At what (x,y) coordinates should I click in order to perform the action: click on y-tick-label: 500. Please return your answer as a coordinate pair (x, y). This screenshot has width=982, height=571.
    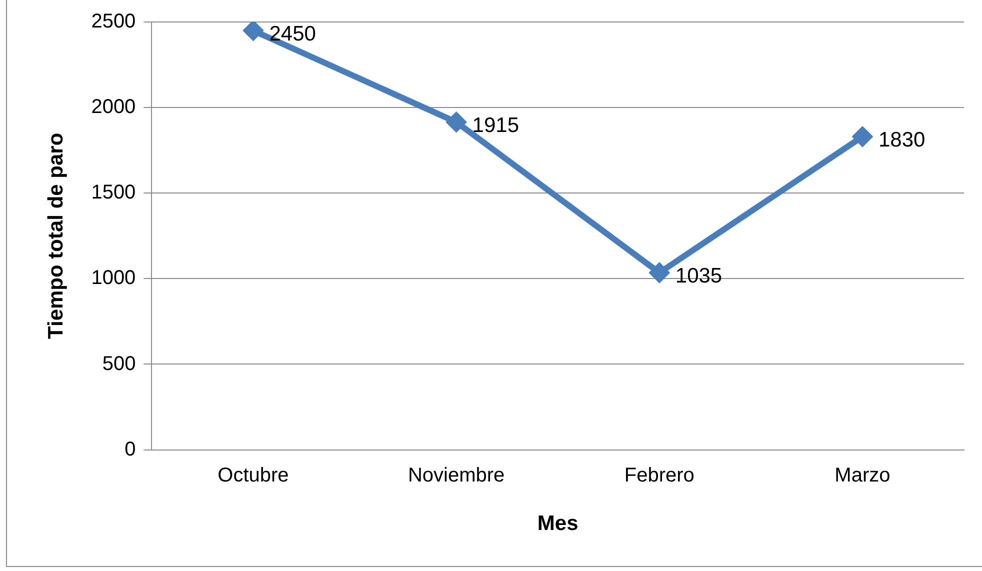
    Looking at the image, I should click on (119, 363).